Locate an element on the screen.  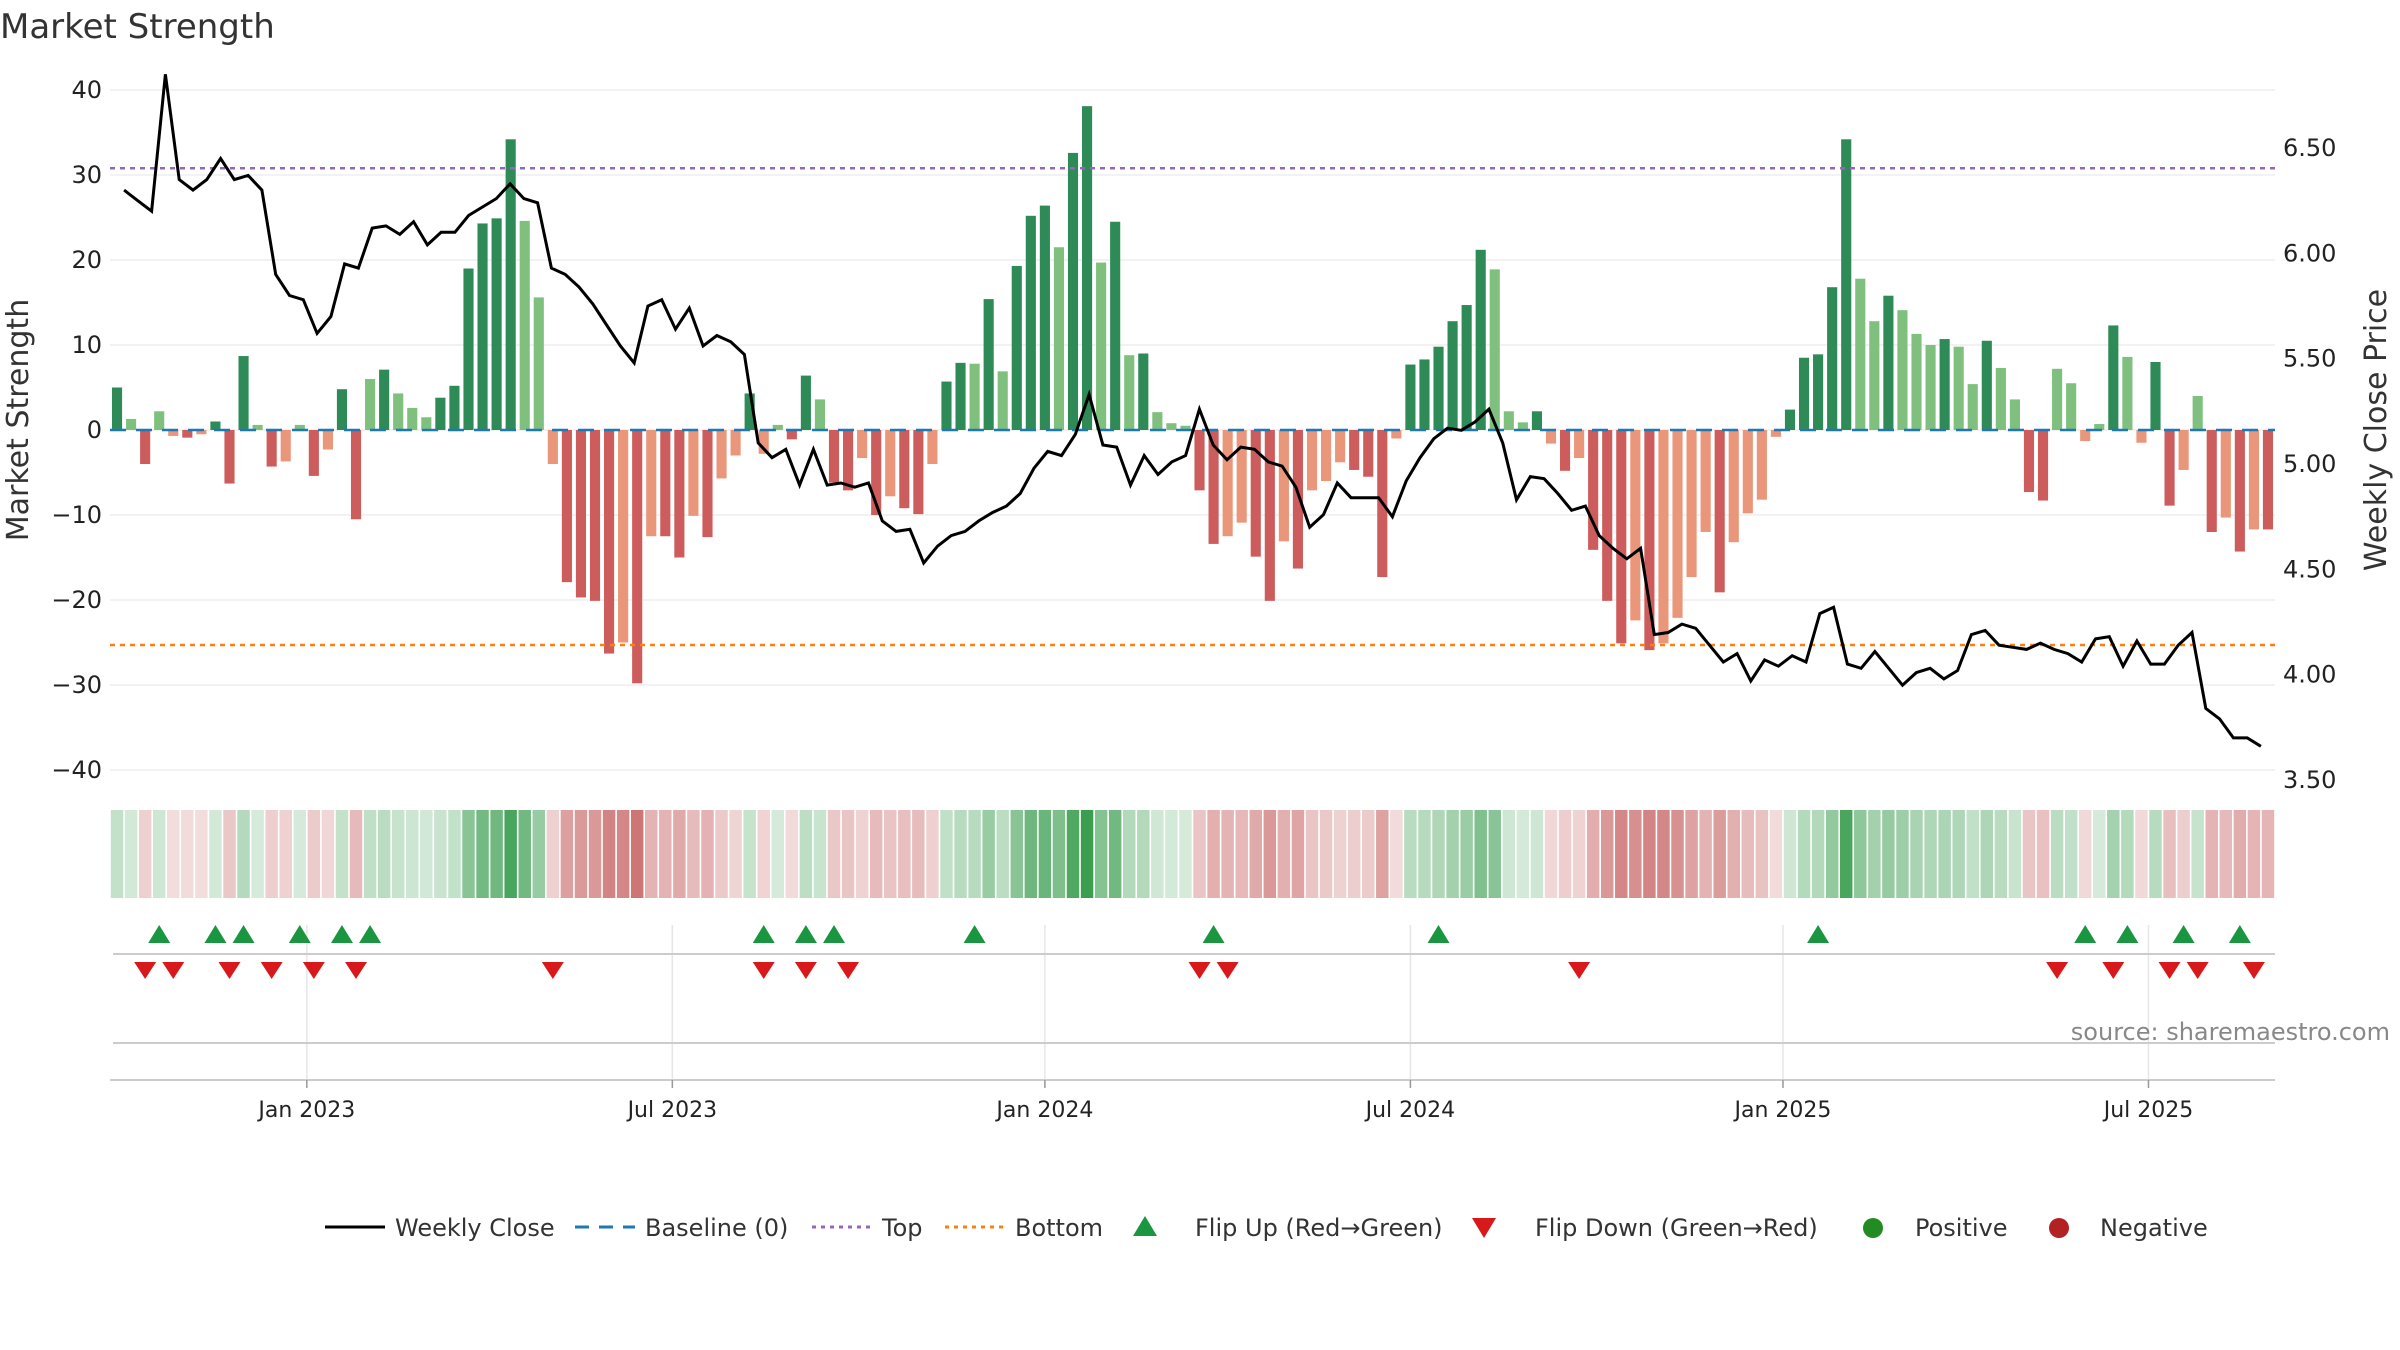
x-tick-label: Jan 2024 is located at coordinates (1043, 1110).